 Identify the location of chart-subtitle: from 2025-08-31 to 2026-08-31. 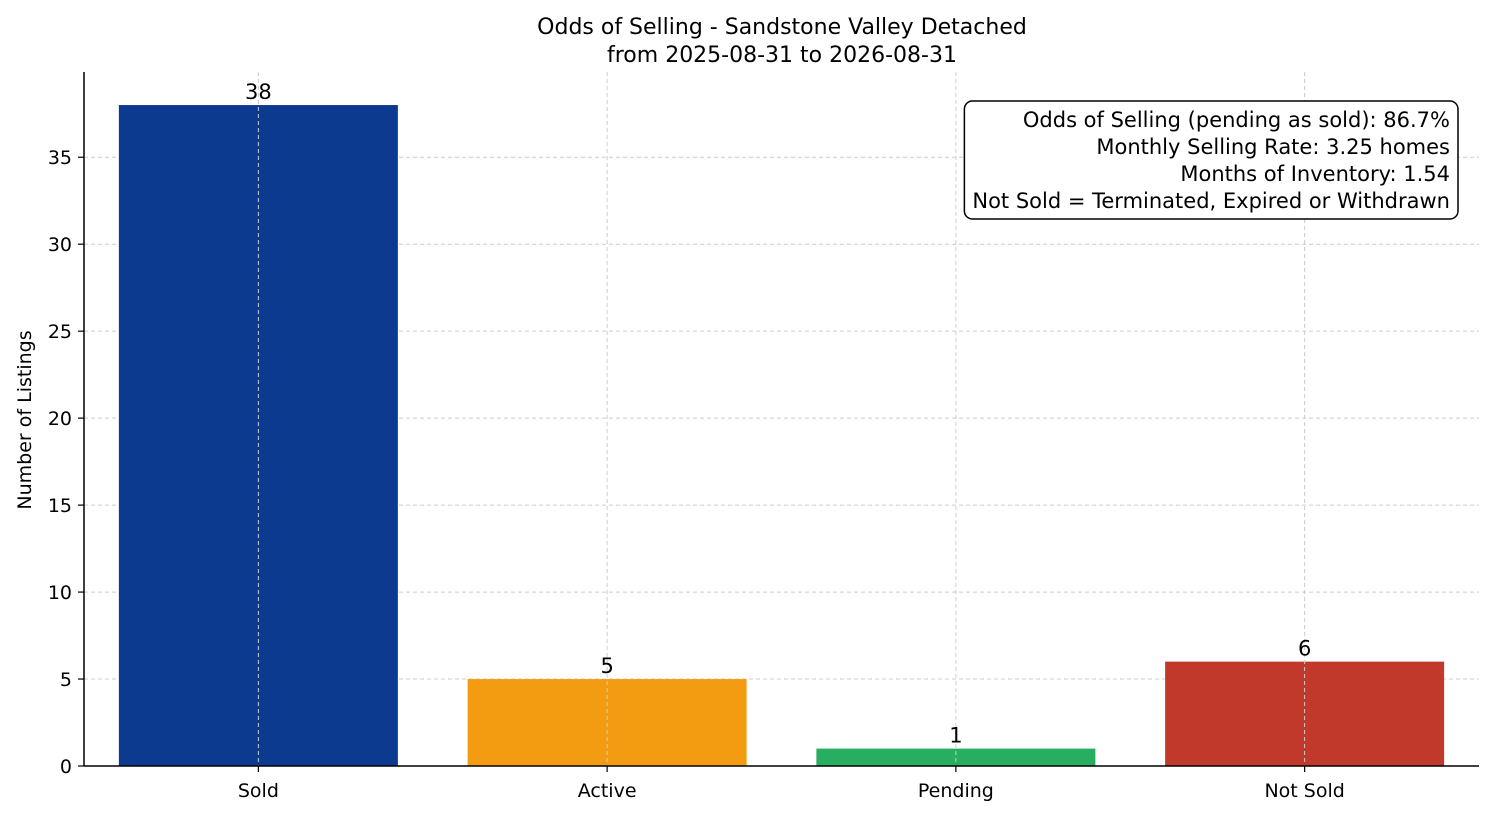
(782, 55).